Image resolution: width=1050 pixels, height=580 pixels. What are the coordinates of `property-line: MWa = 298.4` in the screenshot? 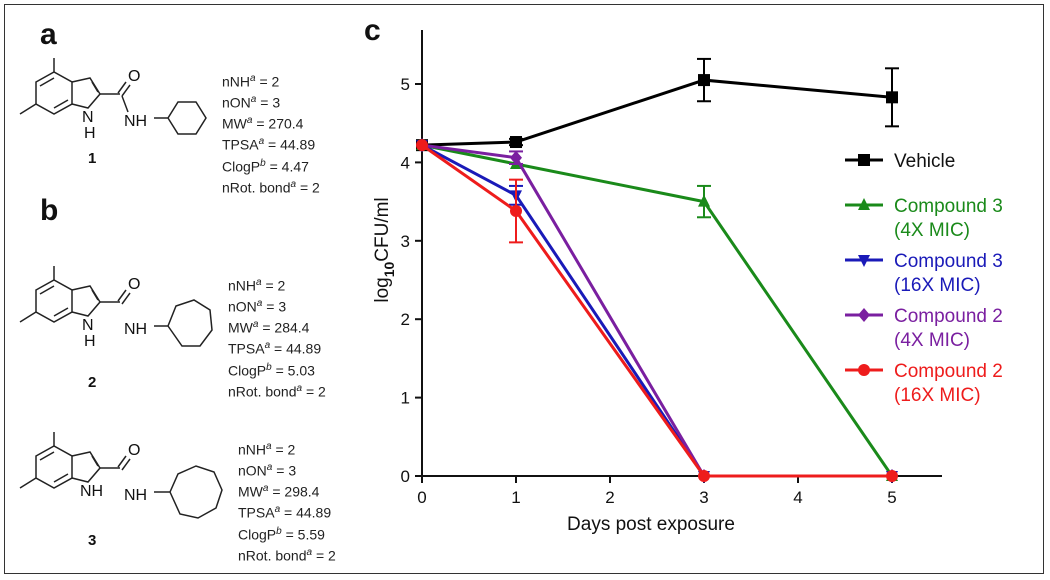 It's located at (279, 491).